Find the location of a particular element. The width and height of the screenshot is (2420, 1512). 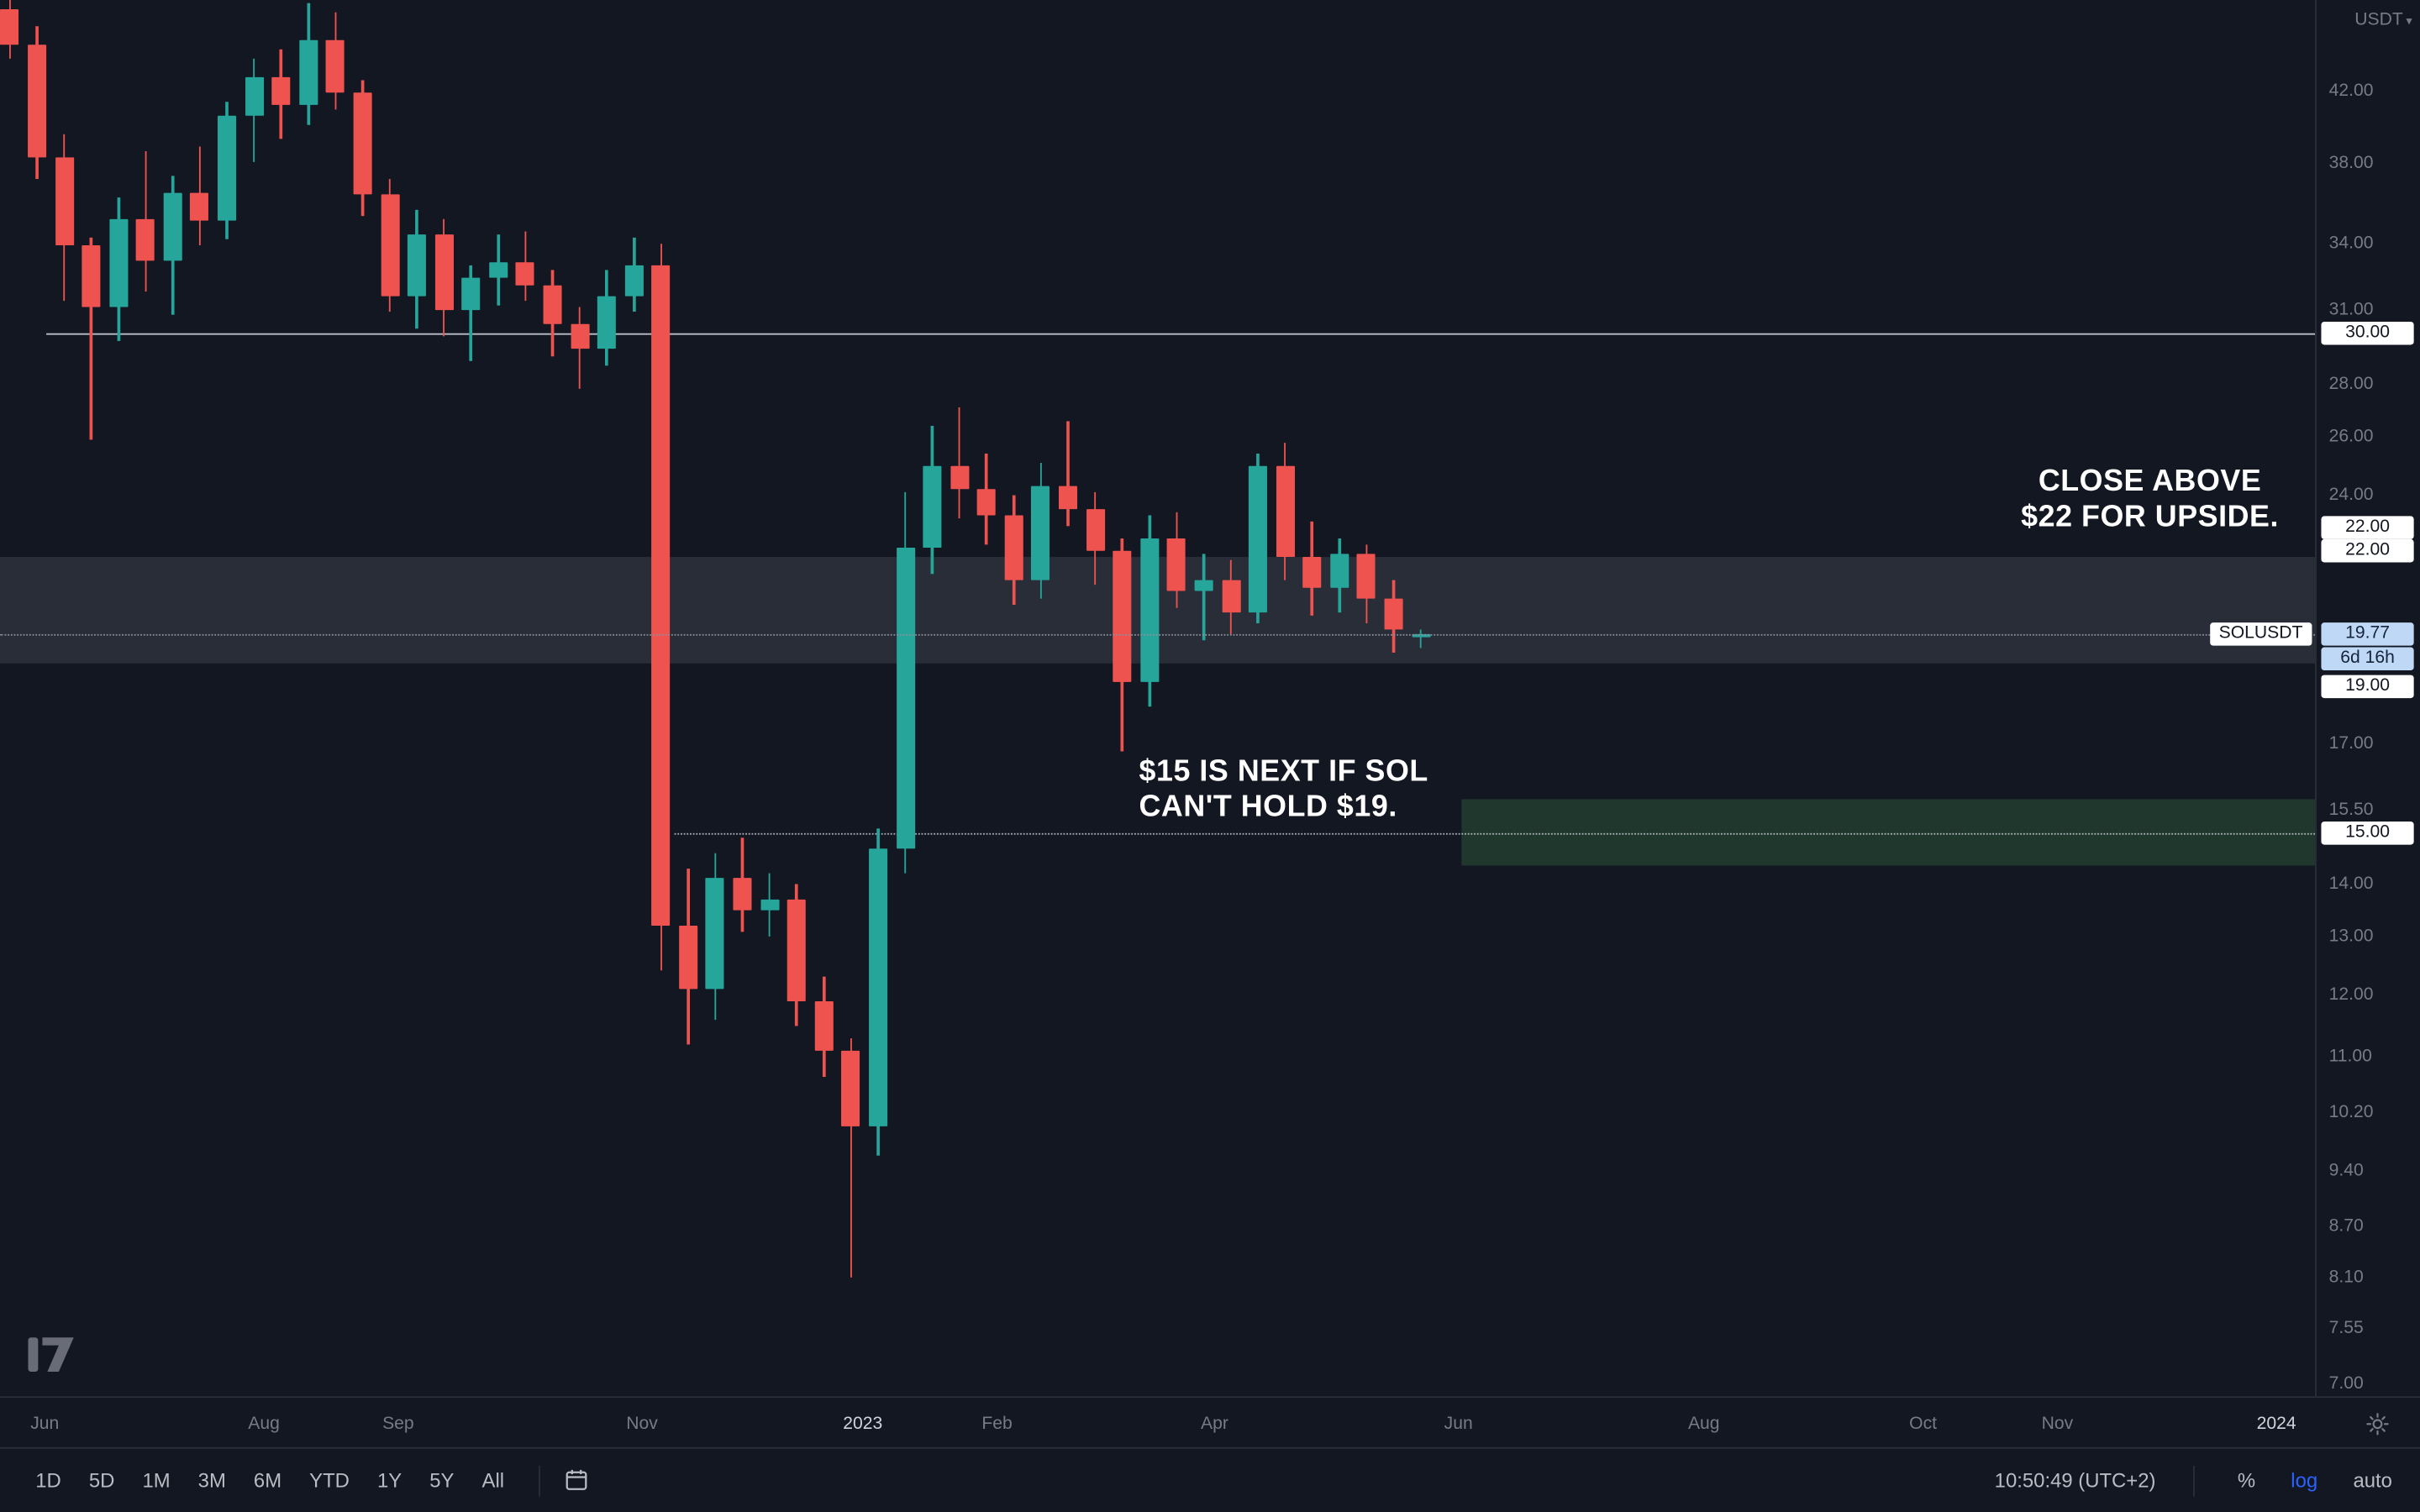

price-tick-label: 14.00 is located at coordinates (2351, 883).